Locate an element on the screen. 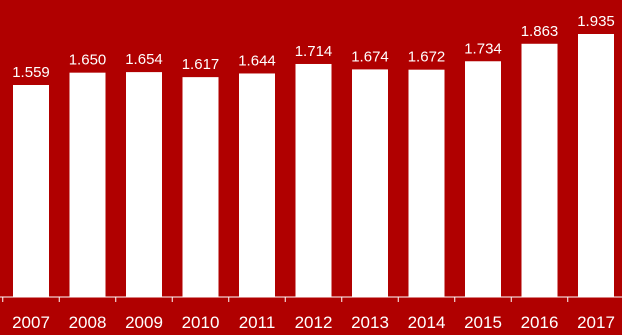  x-tick-label-2008: 2008 is located at coordinates (88, 322).